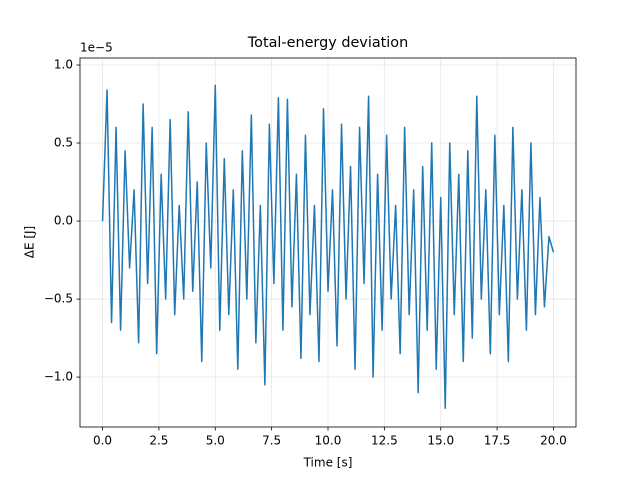 The height and width of the screenshot is (480, 640). Describe the element at coordinates (328, 463) in the screenshot. I see `x-axis-label: Time [s]` at that location.